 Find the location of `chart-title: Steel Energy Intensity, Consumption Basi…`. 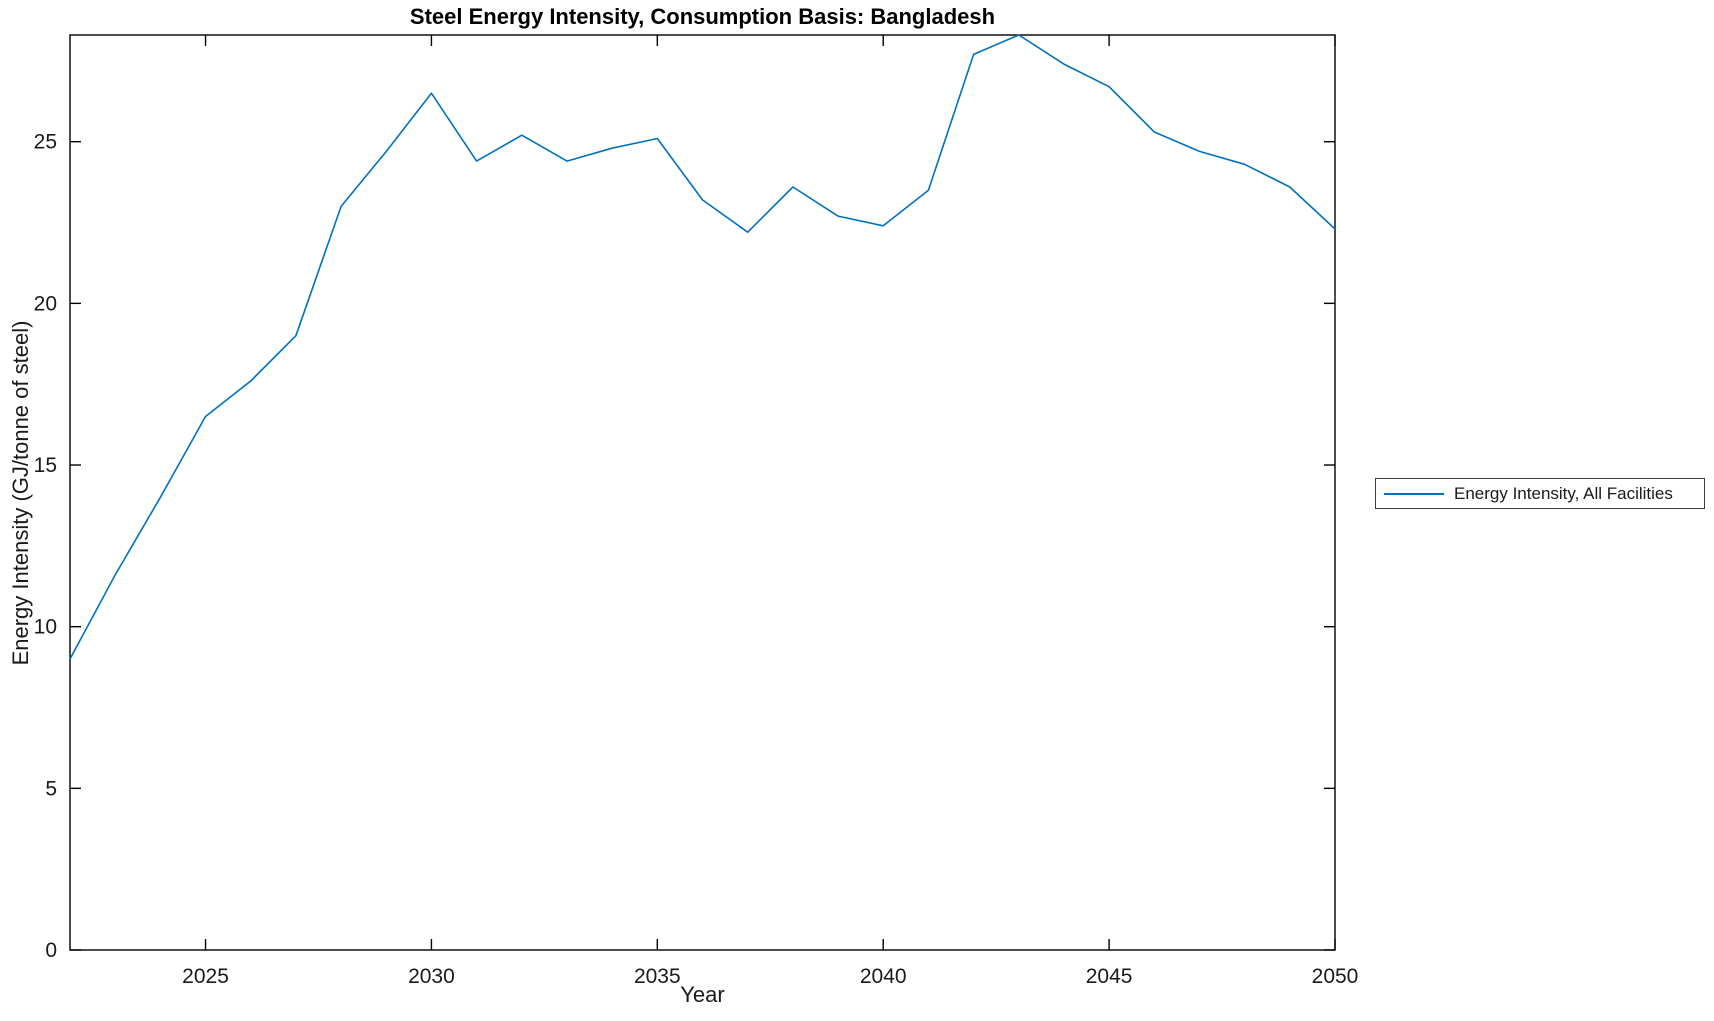

chart-title: Steel Energy Intensity, Consumption Basi… is located at coordinates (702, 16).